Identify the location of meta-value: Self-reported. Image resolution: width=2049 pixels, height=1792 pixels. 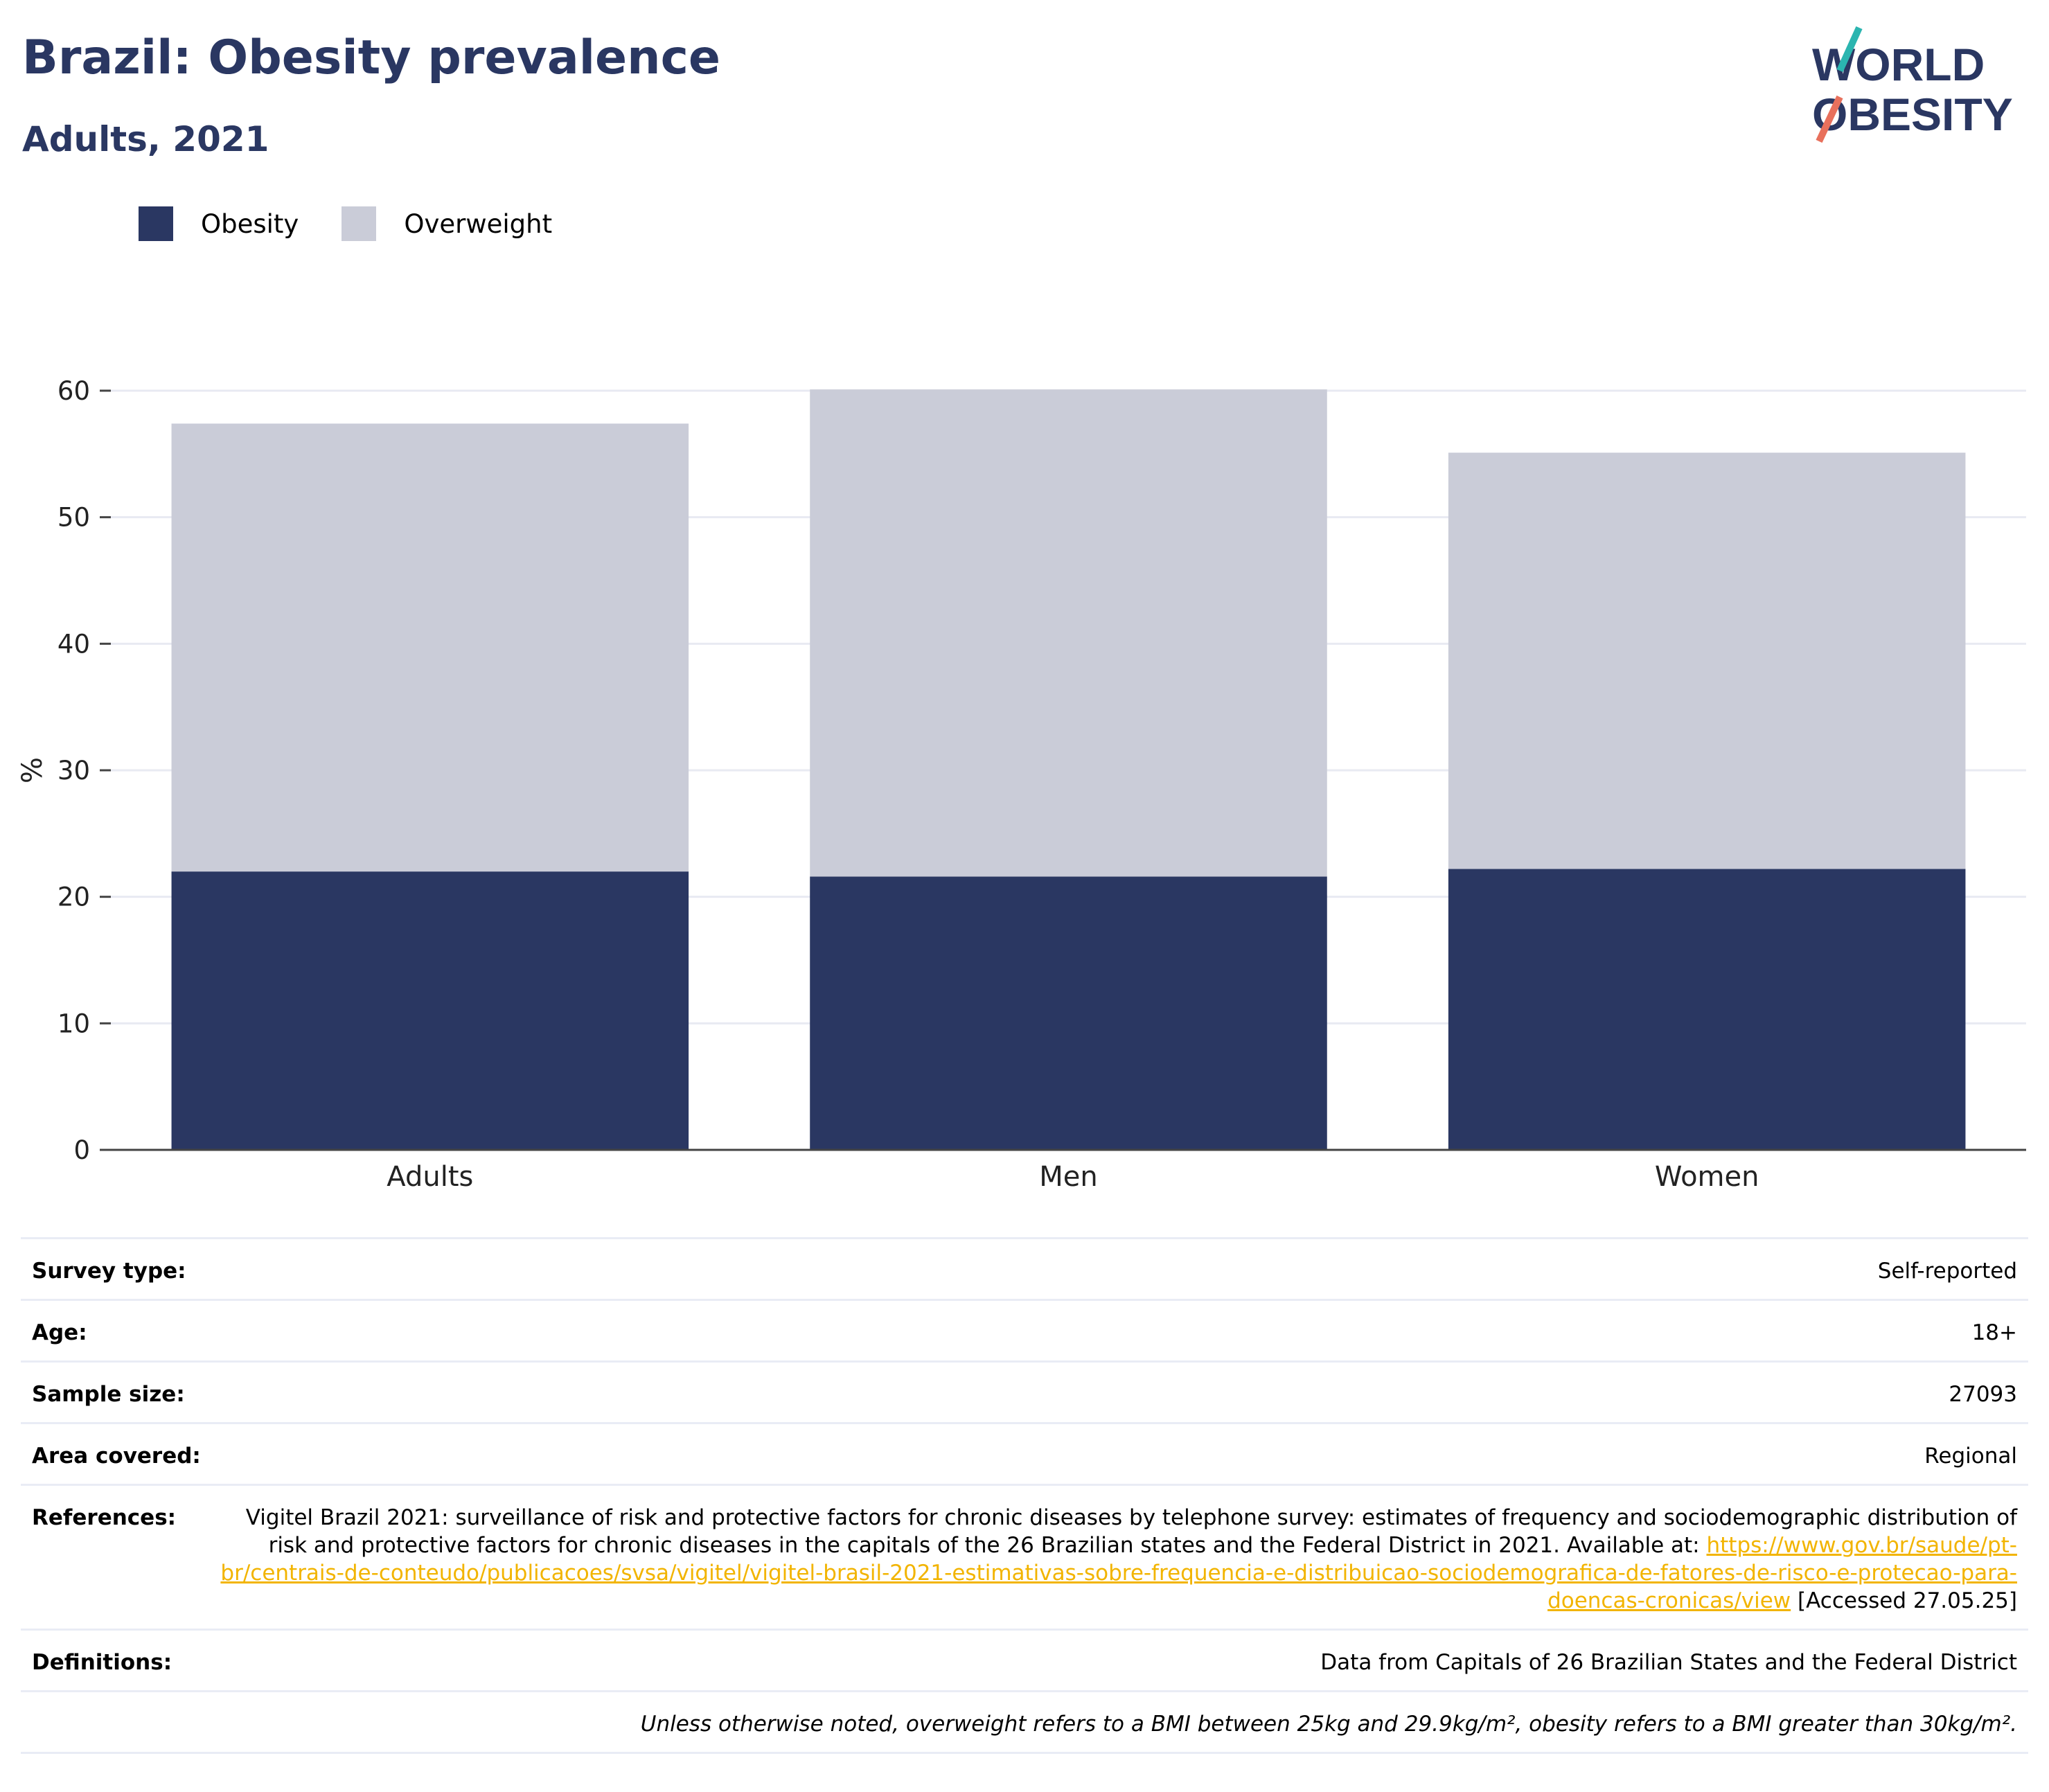
(1947, 1271).